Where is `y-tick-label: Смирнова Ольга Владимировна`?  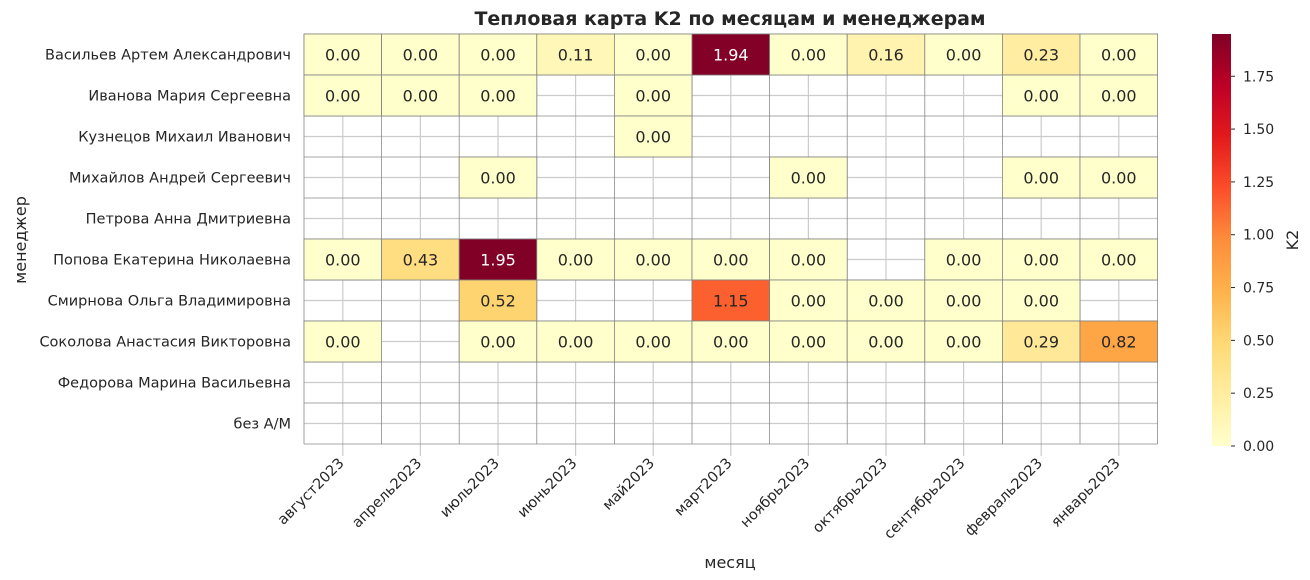 y-tick-label: Смирнова Ольга Владимировна is located at coordinates (169, 302).